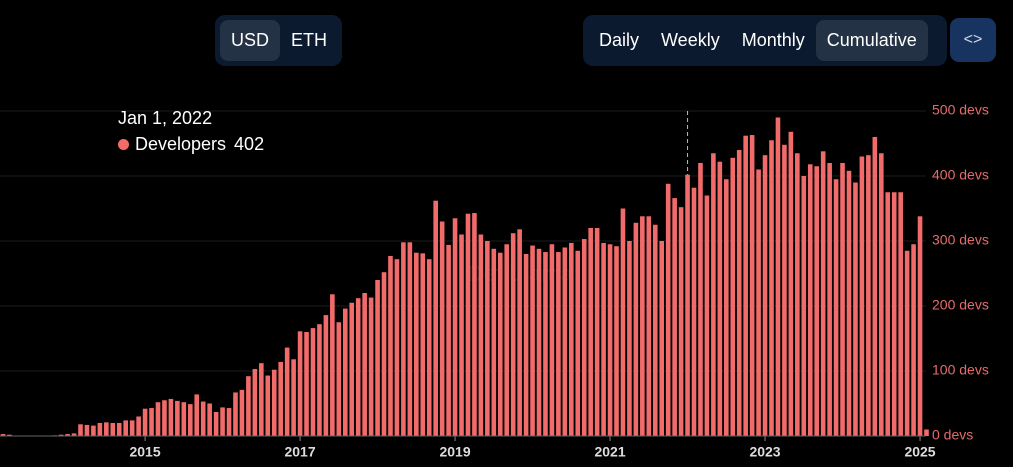 Image resolution: width=1013 pixels, height=467 pixels. What do you see at coordinates (619, 40) in the screenshot?
I see `daily-button: Daily` at bounding box center [619, 40].